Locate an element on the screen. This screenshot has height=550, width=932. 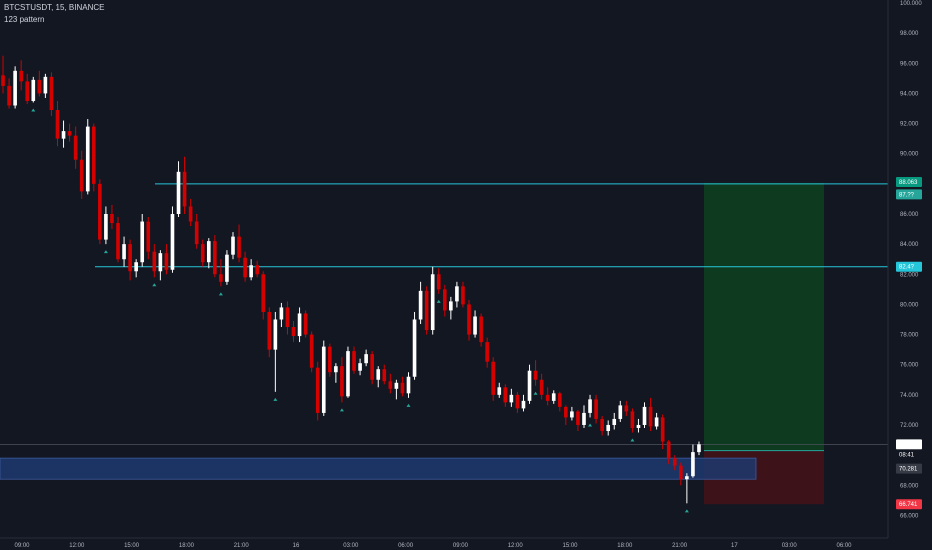
price-tags: 88.063 87.?? 82.4? 70.714 08:41 70.281 66.741 is located at coordinates (909, 343).